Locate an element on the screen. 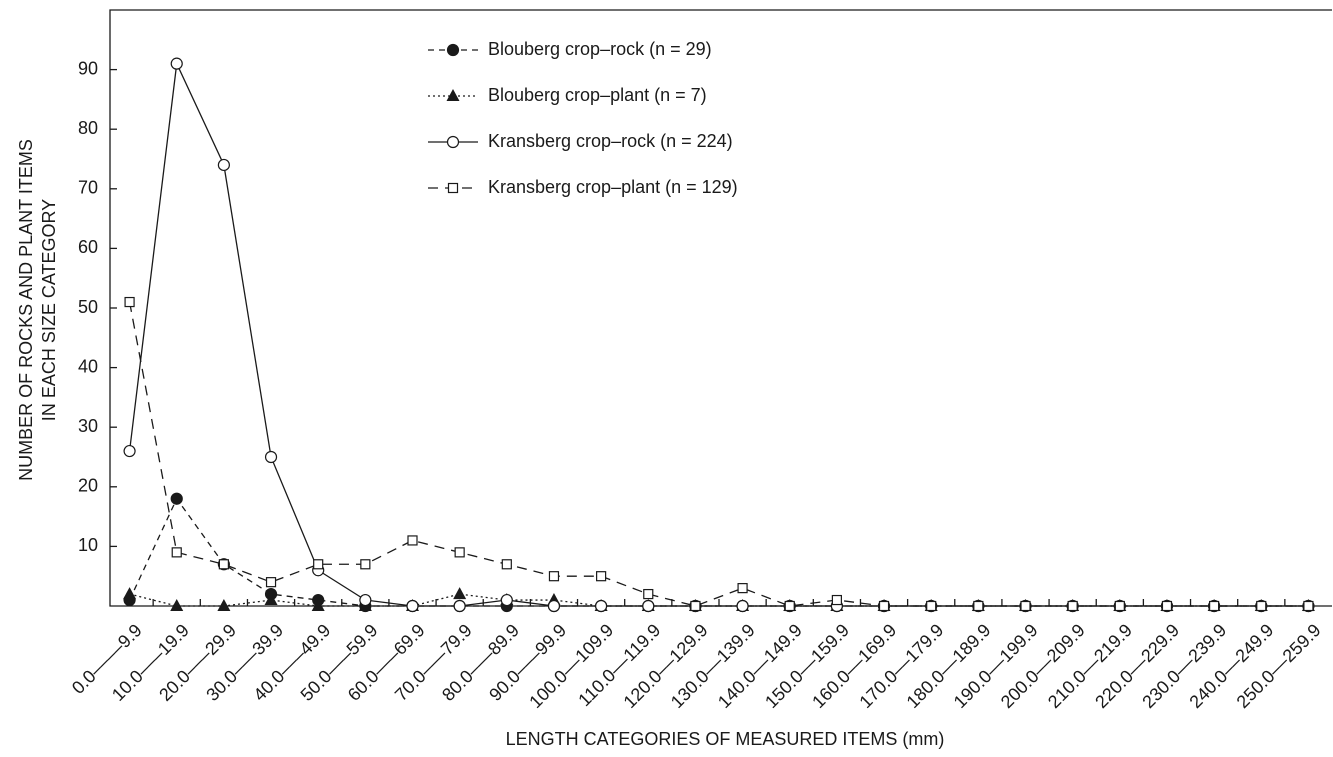 This screenshot has height=757, width=1333. y-axis-label: NUMBER OF ROCKS AND PLANT ITEMS is located at coordinates (26, 310).